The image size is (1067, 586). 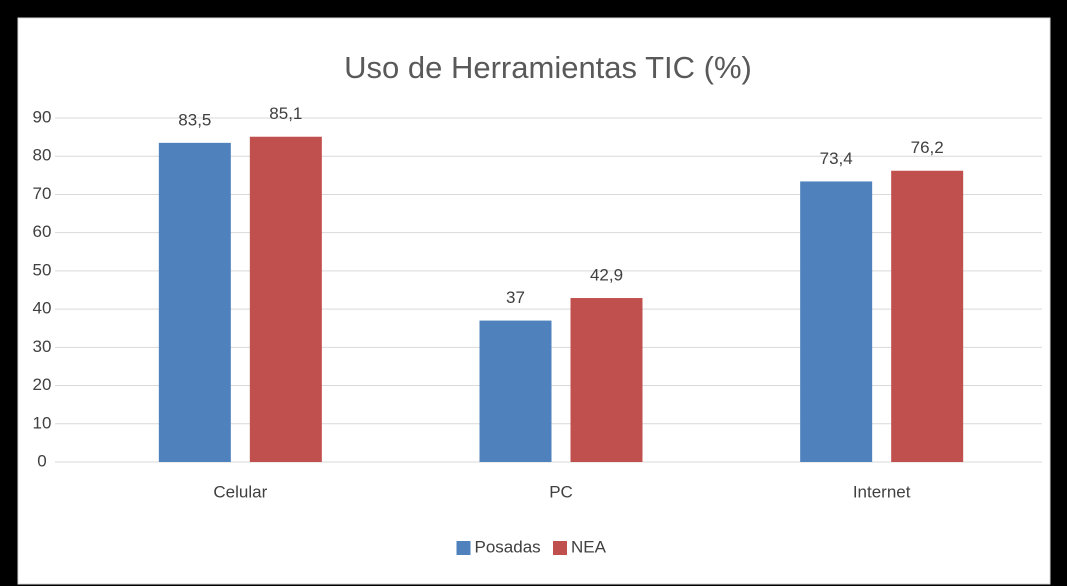 I want to click on y-tick-label: 70, so click(x=42, y=193).